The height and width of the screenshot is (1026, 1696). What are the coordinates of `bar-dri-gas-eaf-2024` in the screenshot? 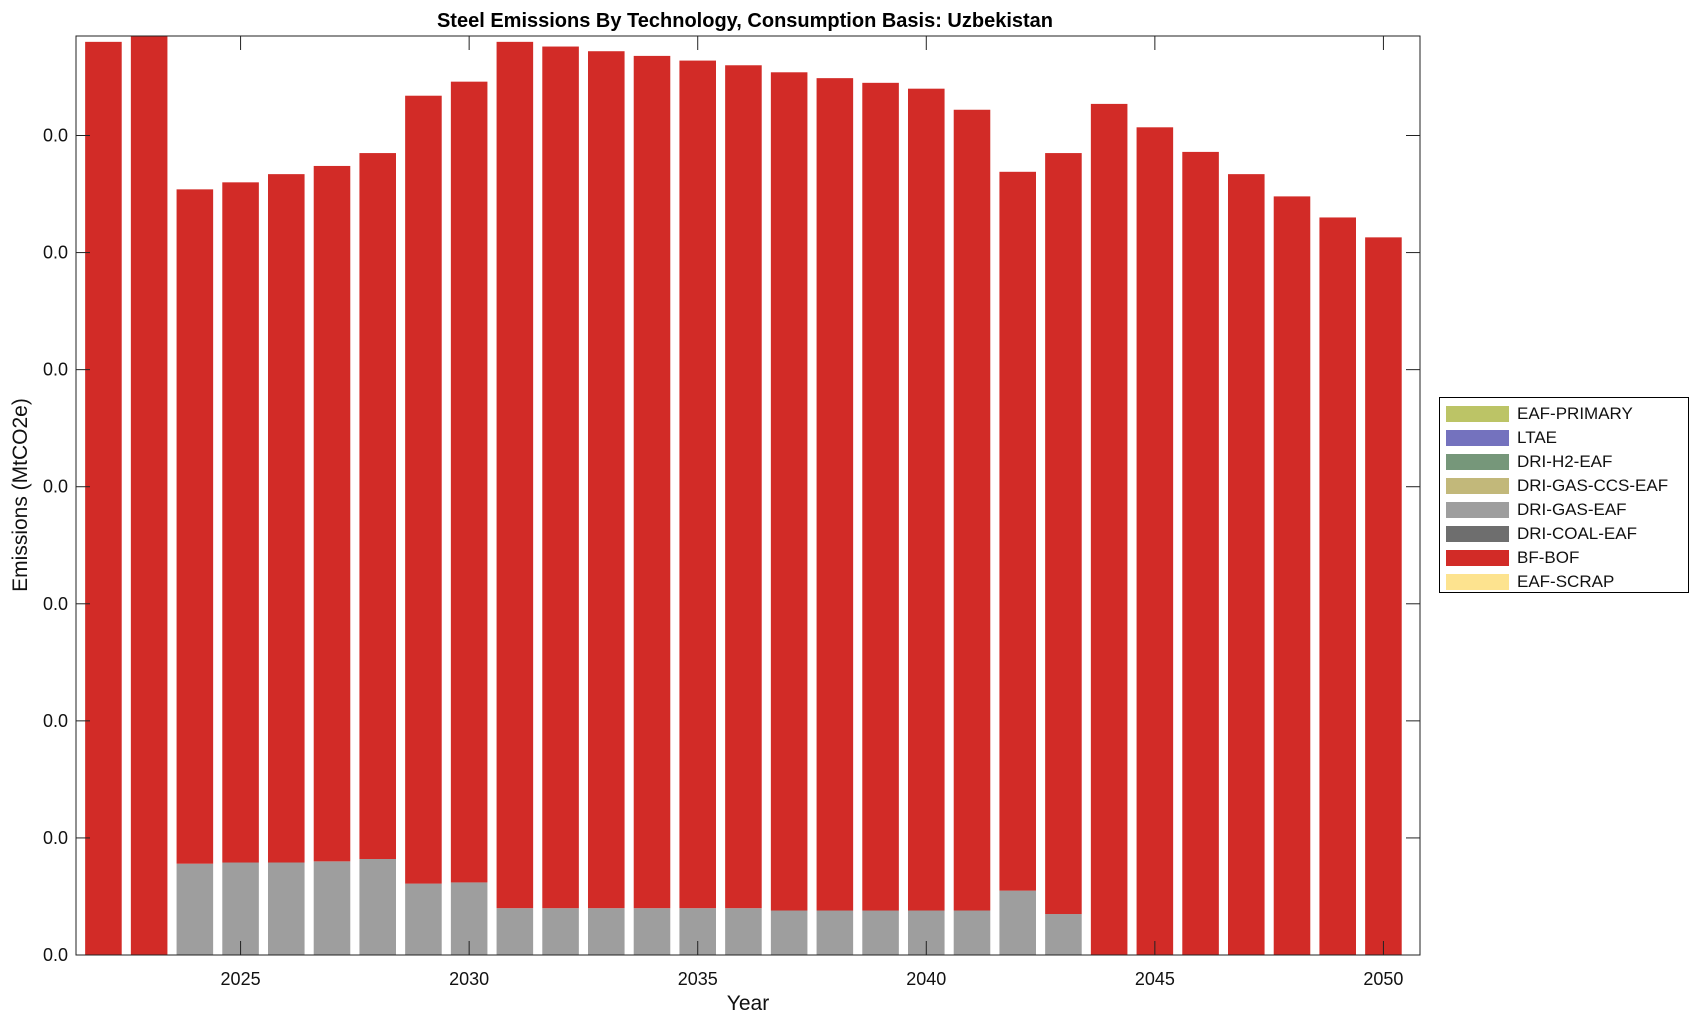 It's located at (195, 909).